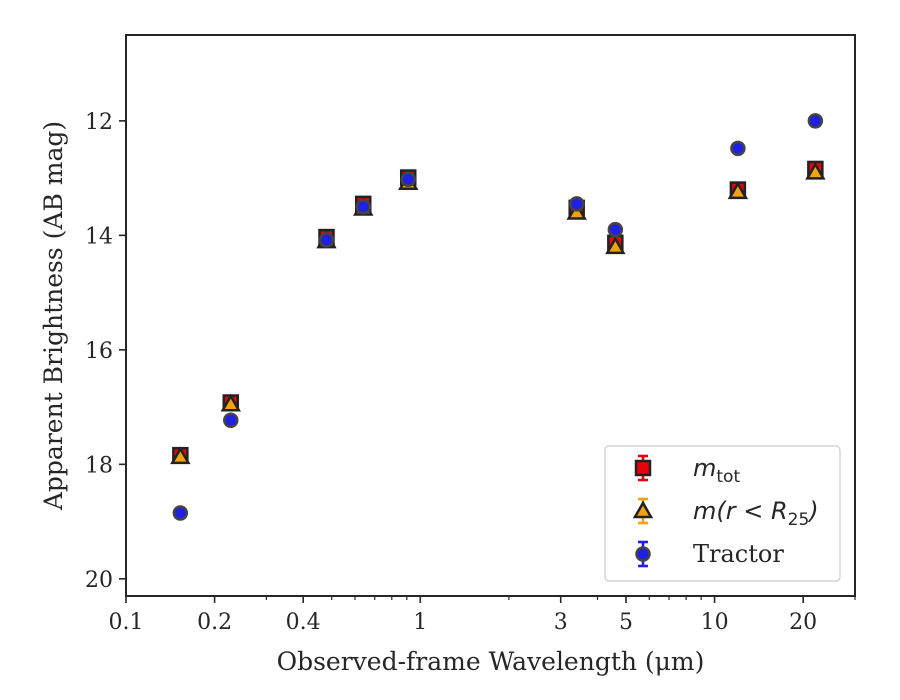  I want to click on legend-label-math: m, so click(704, 468).